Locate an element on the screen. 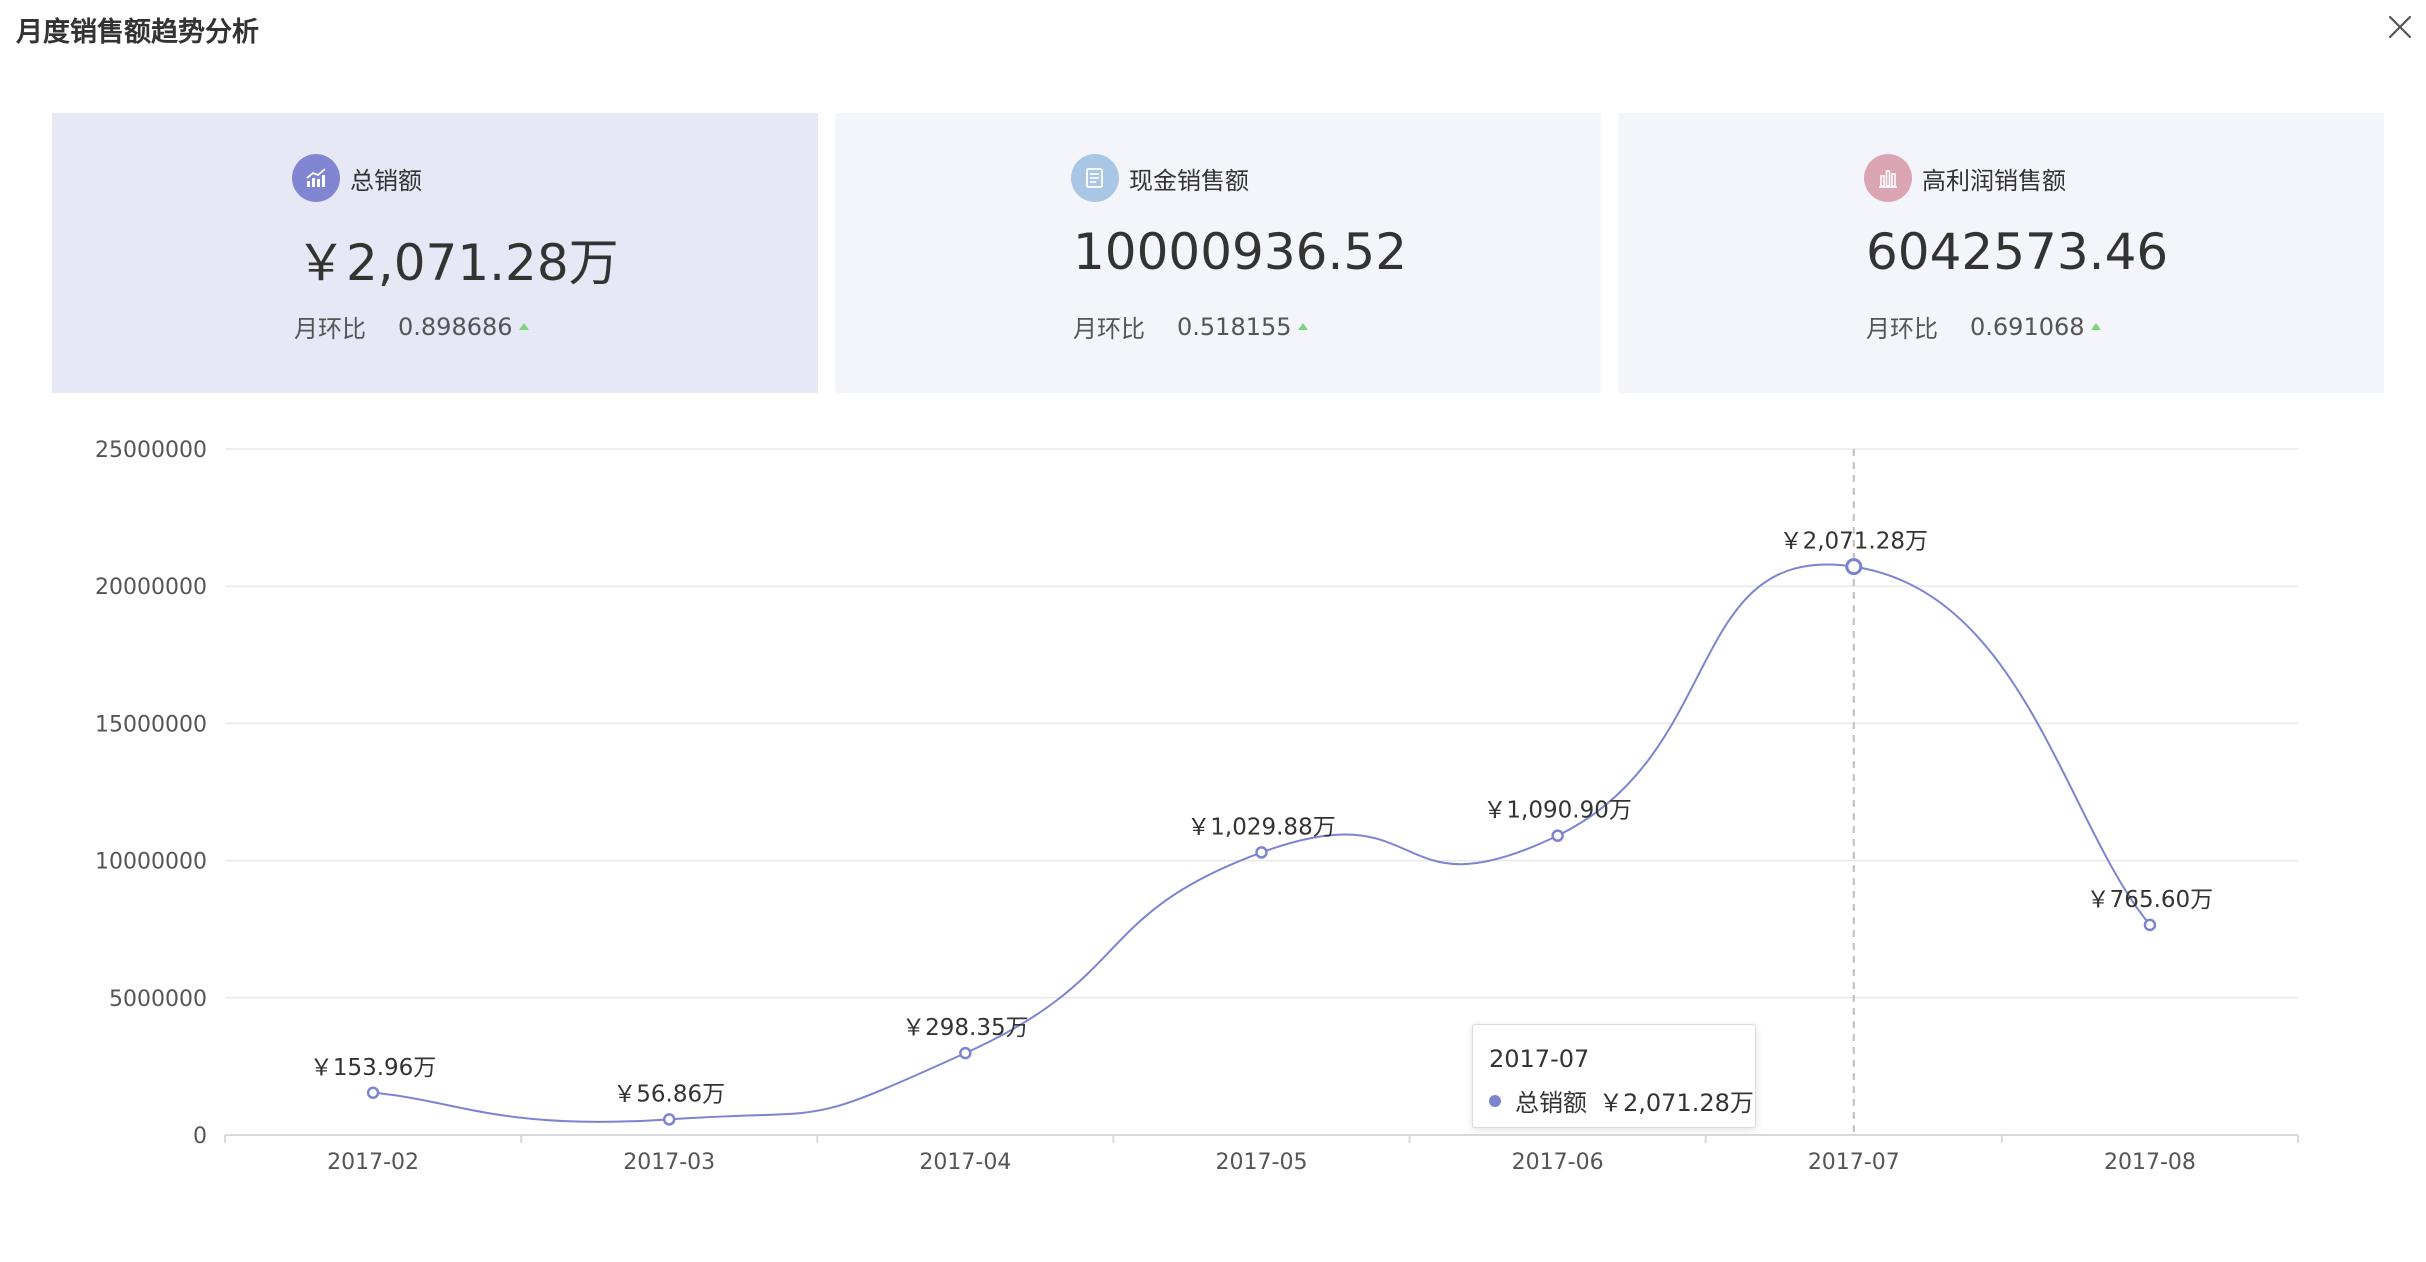  card-value: ￥2,071.28万 is located at coordinates (457, 263).